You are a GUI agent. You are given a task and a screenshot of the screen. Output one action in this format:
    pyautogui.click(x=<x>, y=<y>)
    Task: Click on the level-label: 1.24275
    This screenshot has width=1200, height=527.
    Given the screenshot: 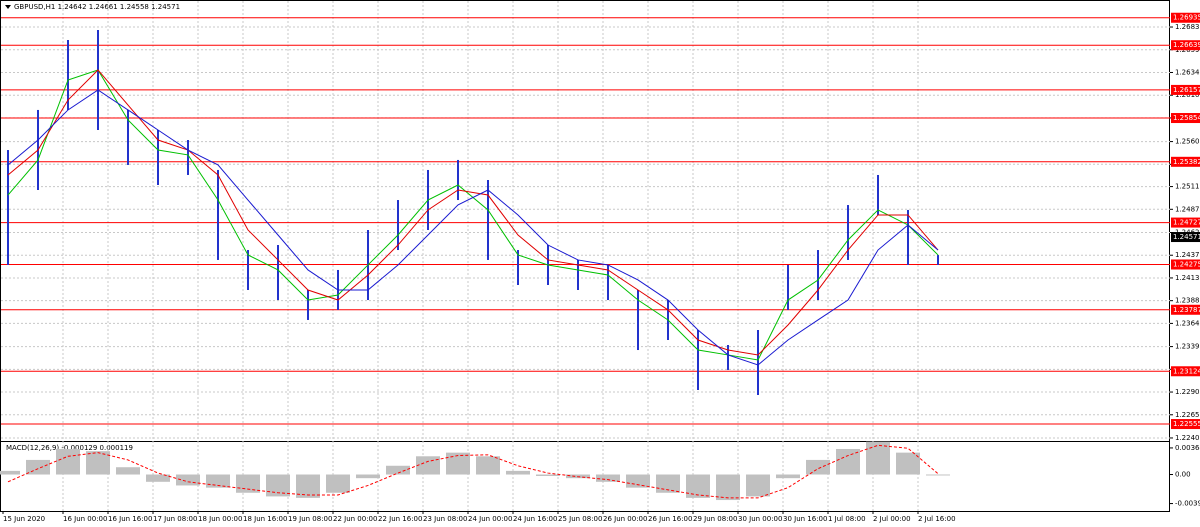 What is the action you would take?
    pyautogui.click(x=1186, y=264)
    